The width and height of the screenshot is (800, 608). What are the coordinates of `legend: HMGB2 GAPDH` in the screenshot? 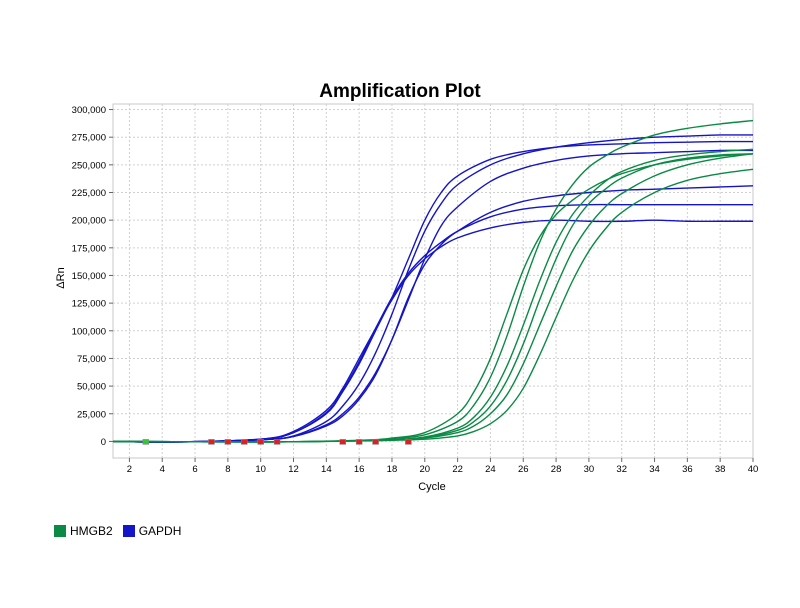 It's located at (122, 531).